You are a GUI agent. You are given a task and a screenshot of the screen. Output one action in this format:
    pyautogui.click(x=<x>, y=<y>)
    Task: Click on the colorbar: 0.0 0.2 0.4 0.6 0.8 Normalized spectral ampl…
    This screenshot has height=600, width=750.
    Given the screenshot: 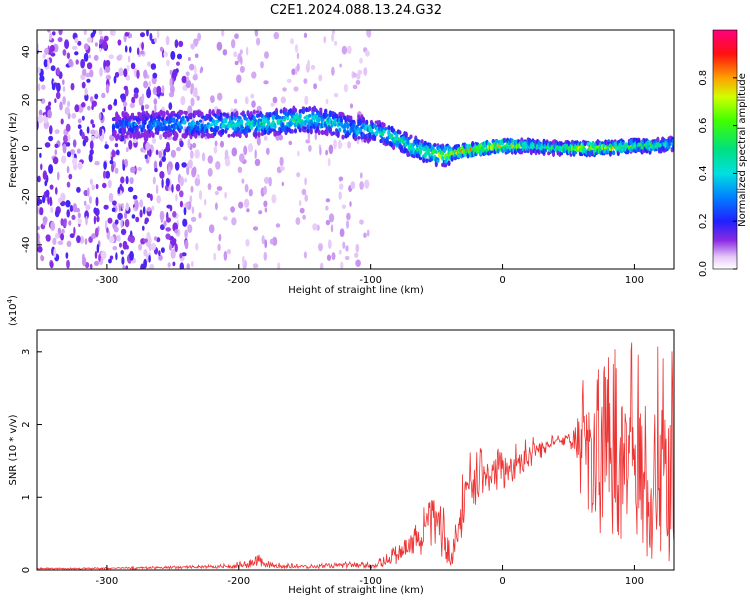 What is the action you would take?
    pyautogui.click(x=723, y=153)
    